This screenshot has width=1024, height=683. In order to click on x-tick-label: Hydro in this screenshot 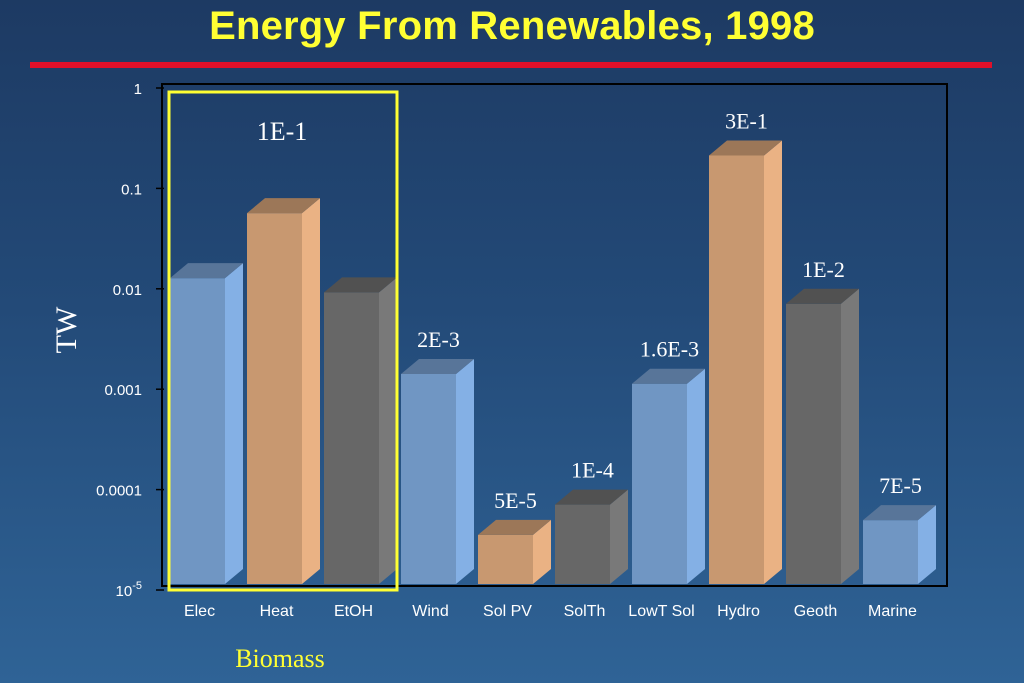, I will do `click(738, 611)`.